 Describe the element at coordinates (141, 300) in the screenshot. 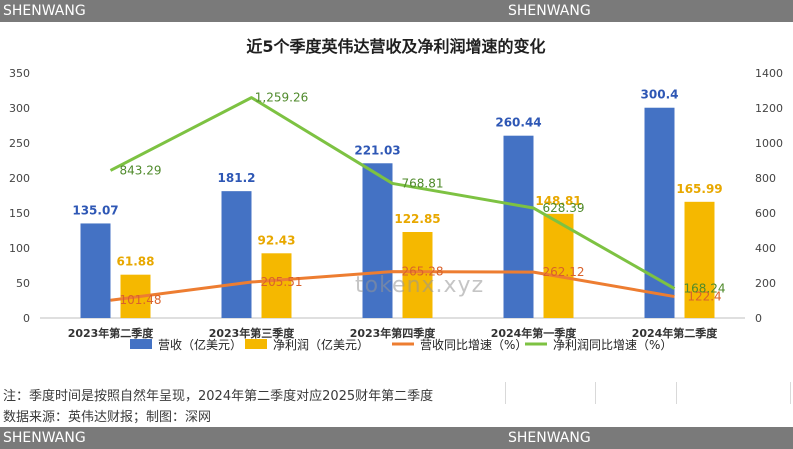

I see `line-data-label: 101.48` at that location.